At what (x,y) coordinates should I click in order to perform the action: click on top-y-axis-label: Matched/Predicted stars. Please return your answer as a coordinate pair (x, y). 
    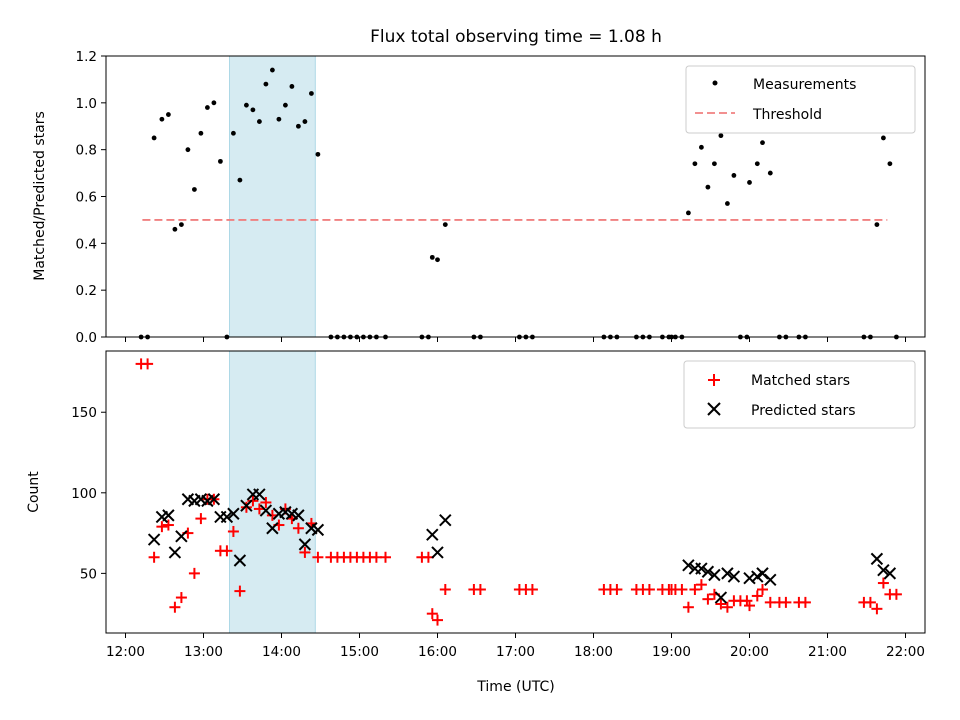
    Looking at the image, I should click on (40, 196).